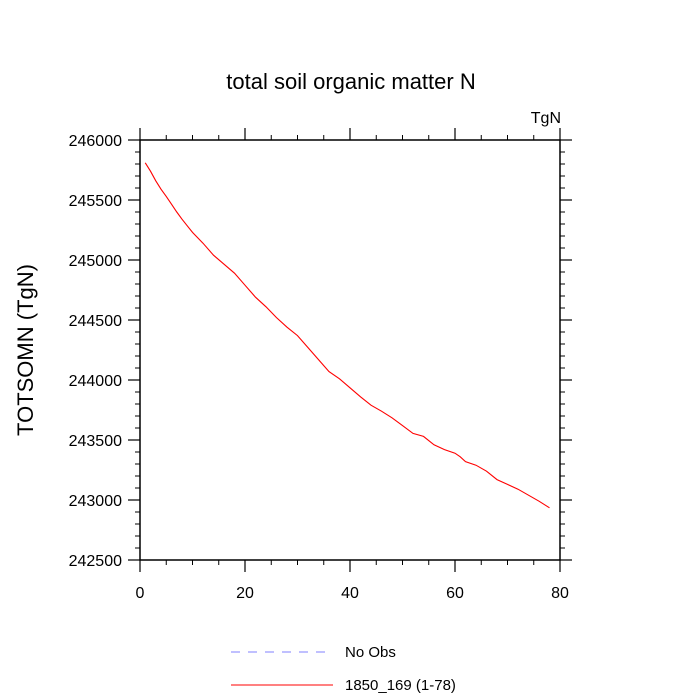 The image size is (700, 700). Describe the element at coordinates (455, 593) in the screenshot. I see `x-tick-label: 60` at that location.